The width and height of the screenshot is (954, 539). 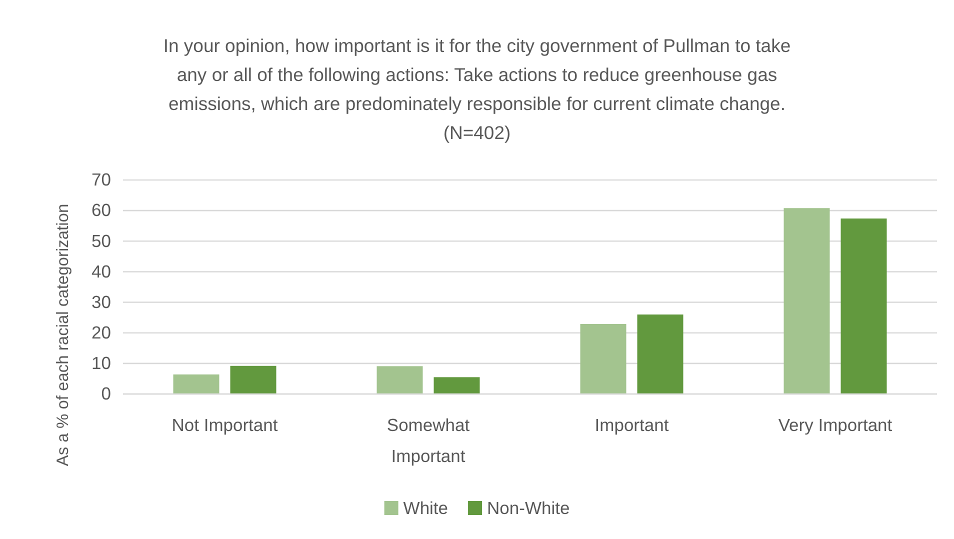 I want to click on y-tick-label: 0, so click(x=106, y=394).